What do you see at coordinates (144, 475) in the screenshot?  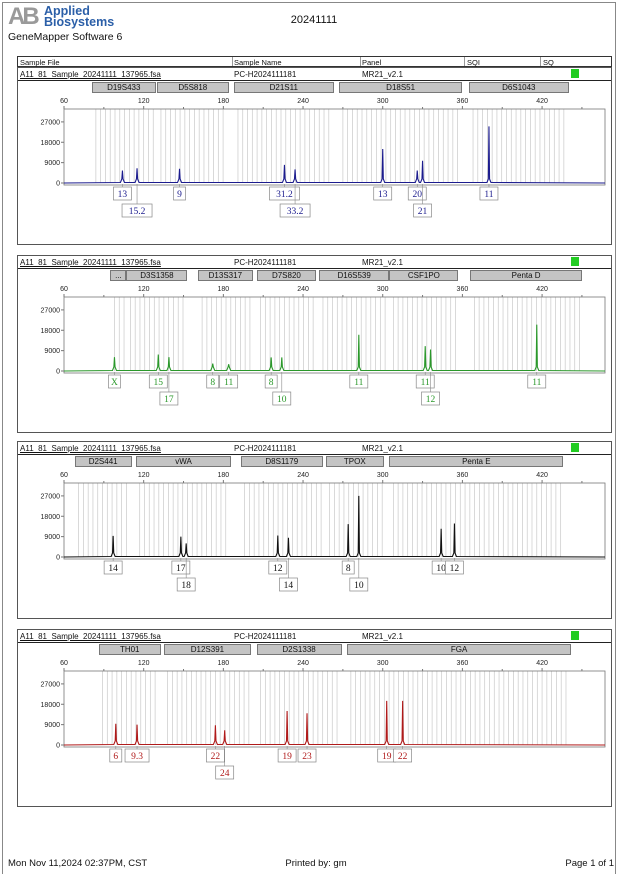 I see `x-tick-label: 120` at bounding box center [144, 475].